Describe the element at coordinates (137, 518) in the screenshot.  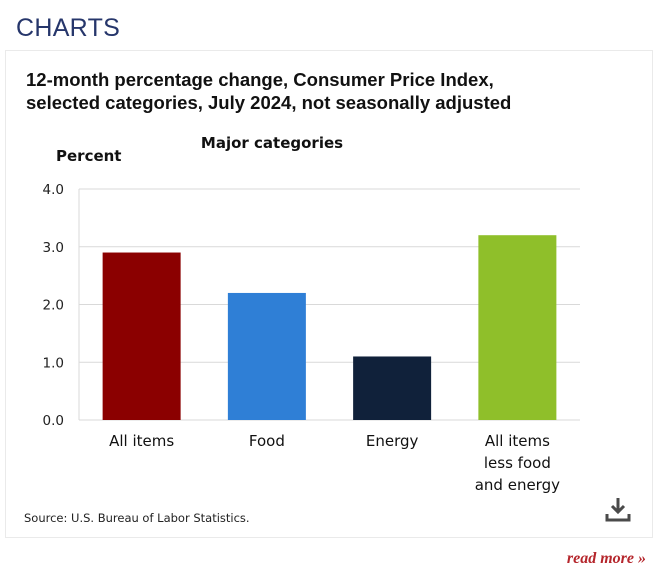
I see `source-note: Source: U.S. Bureau of Labor Statistics.` at that location.